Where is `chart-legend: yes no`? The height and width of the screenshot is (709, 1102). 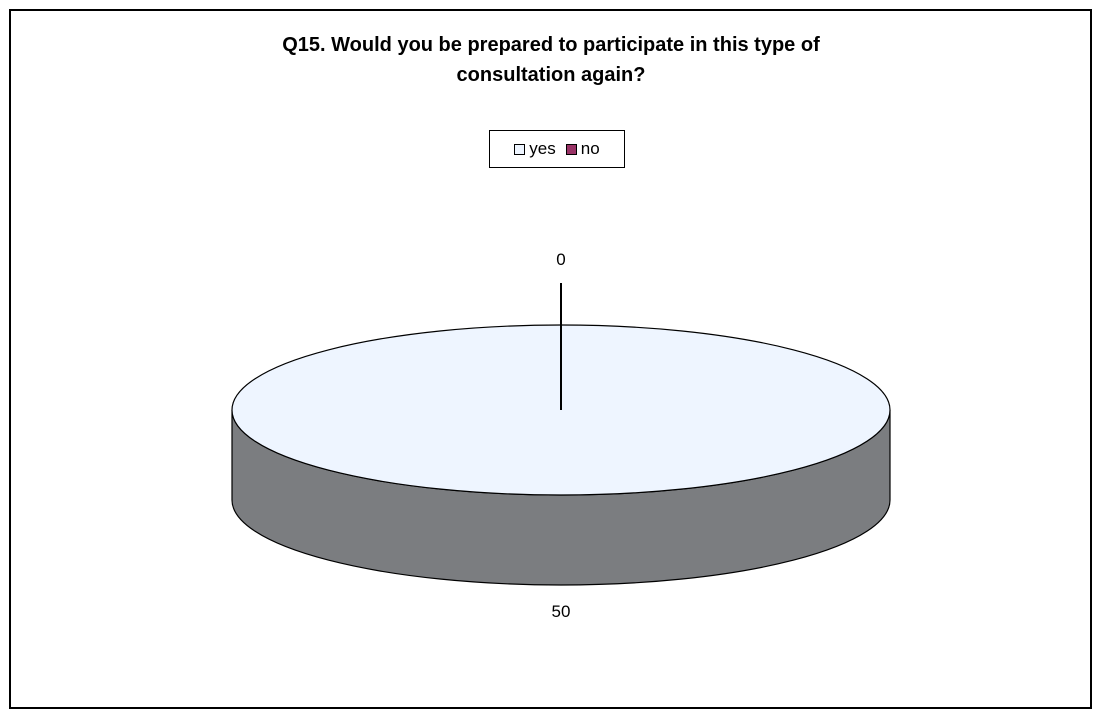 chart-legend: yes no is located at coordinates (557, 149).